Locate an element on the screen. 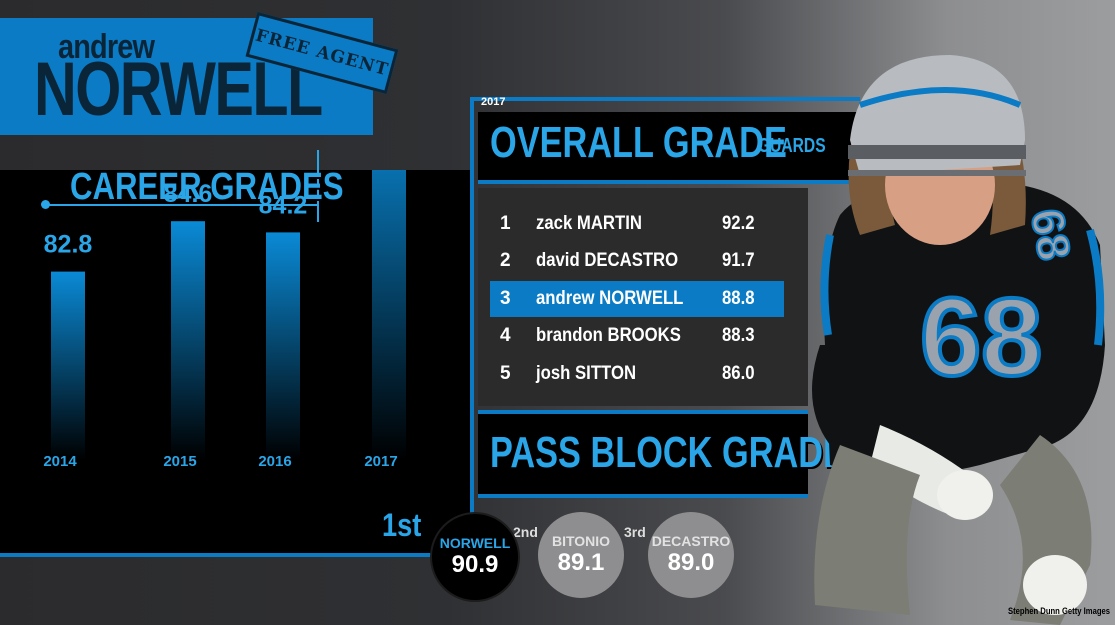  pass-block-header is located at coordinates (643, 454).